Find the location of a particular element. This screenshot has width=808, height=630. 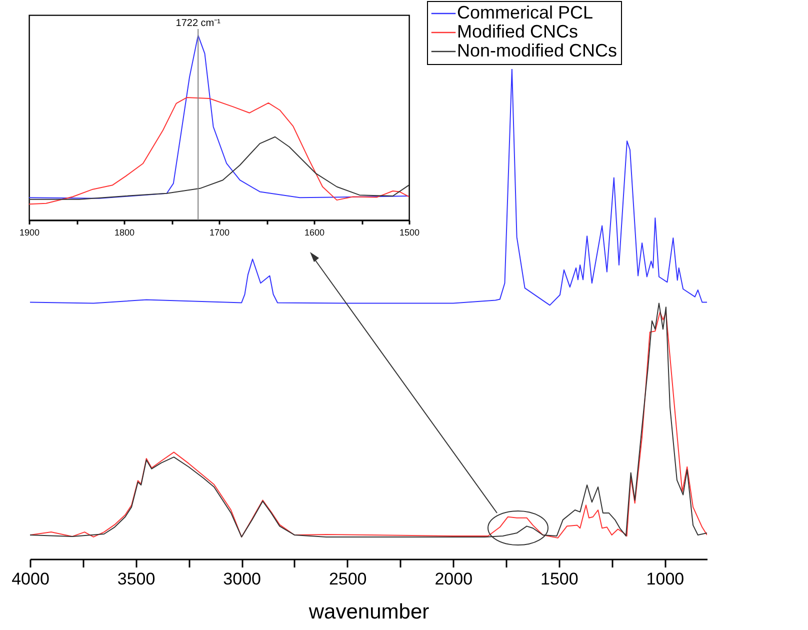

x-tick-label: 1900 is located at coordinates (29, 233).